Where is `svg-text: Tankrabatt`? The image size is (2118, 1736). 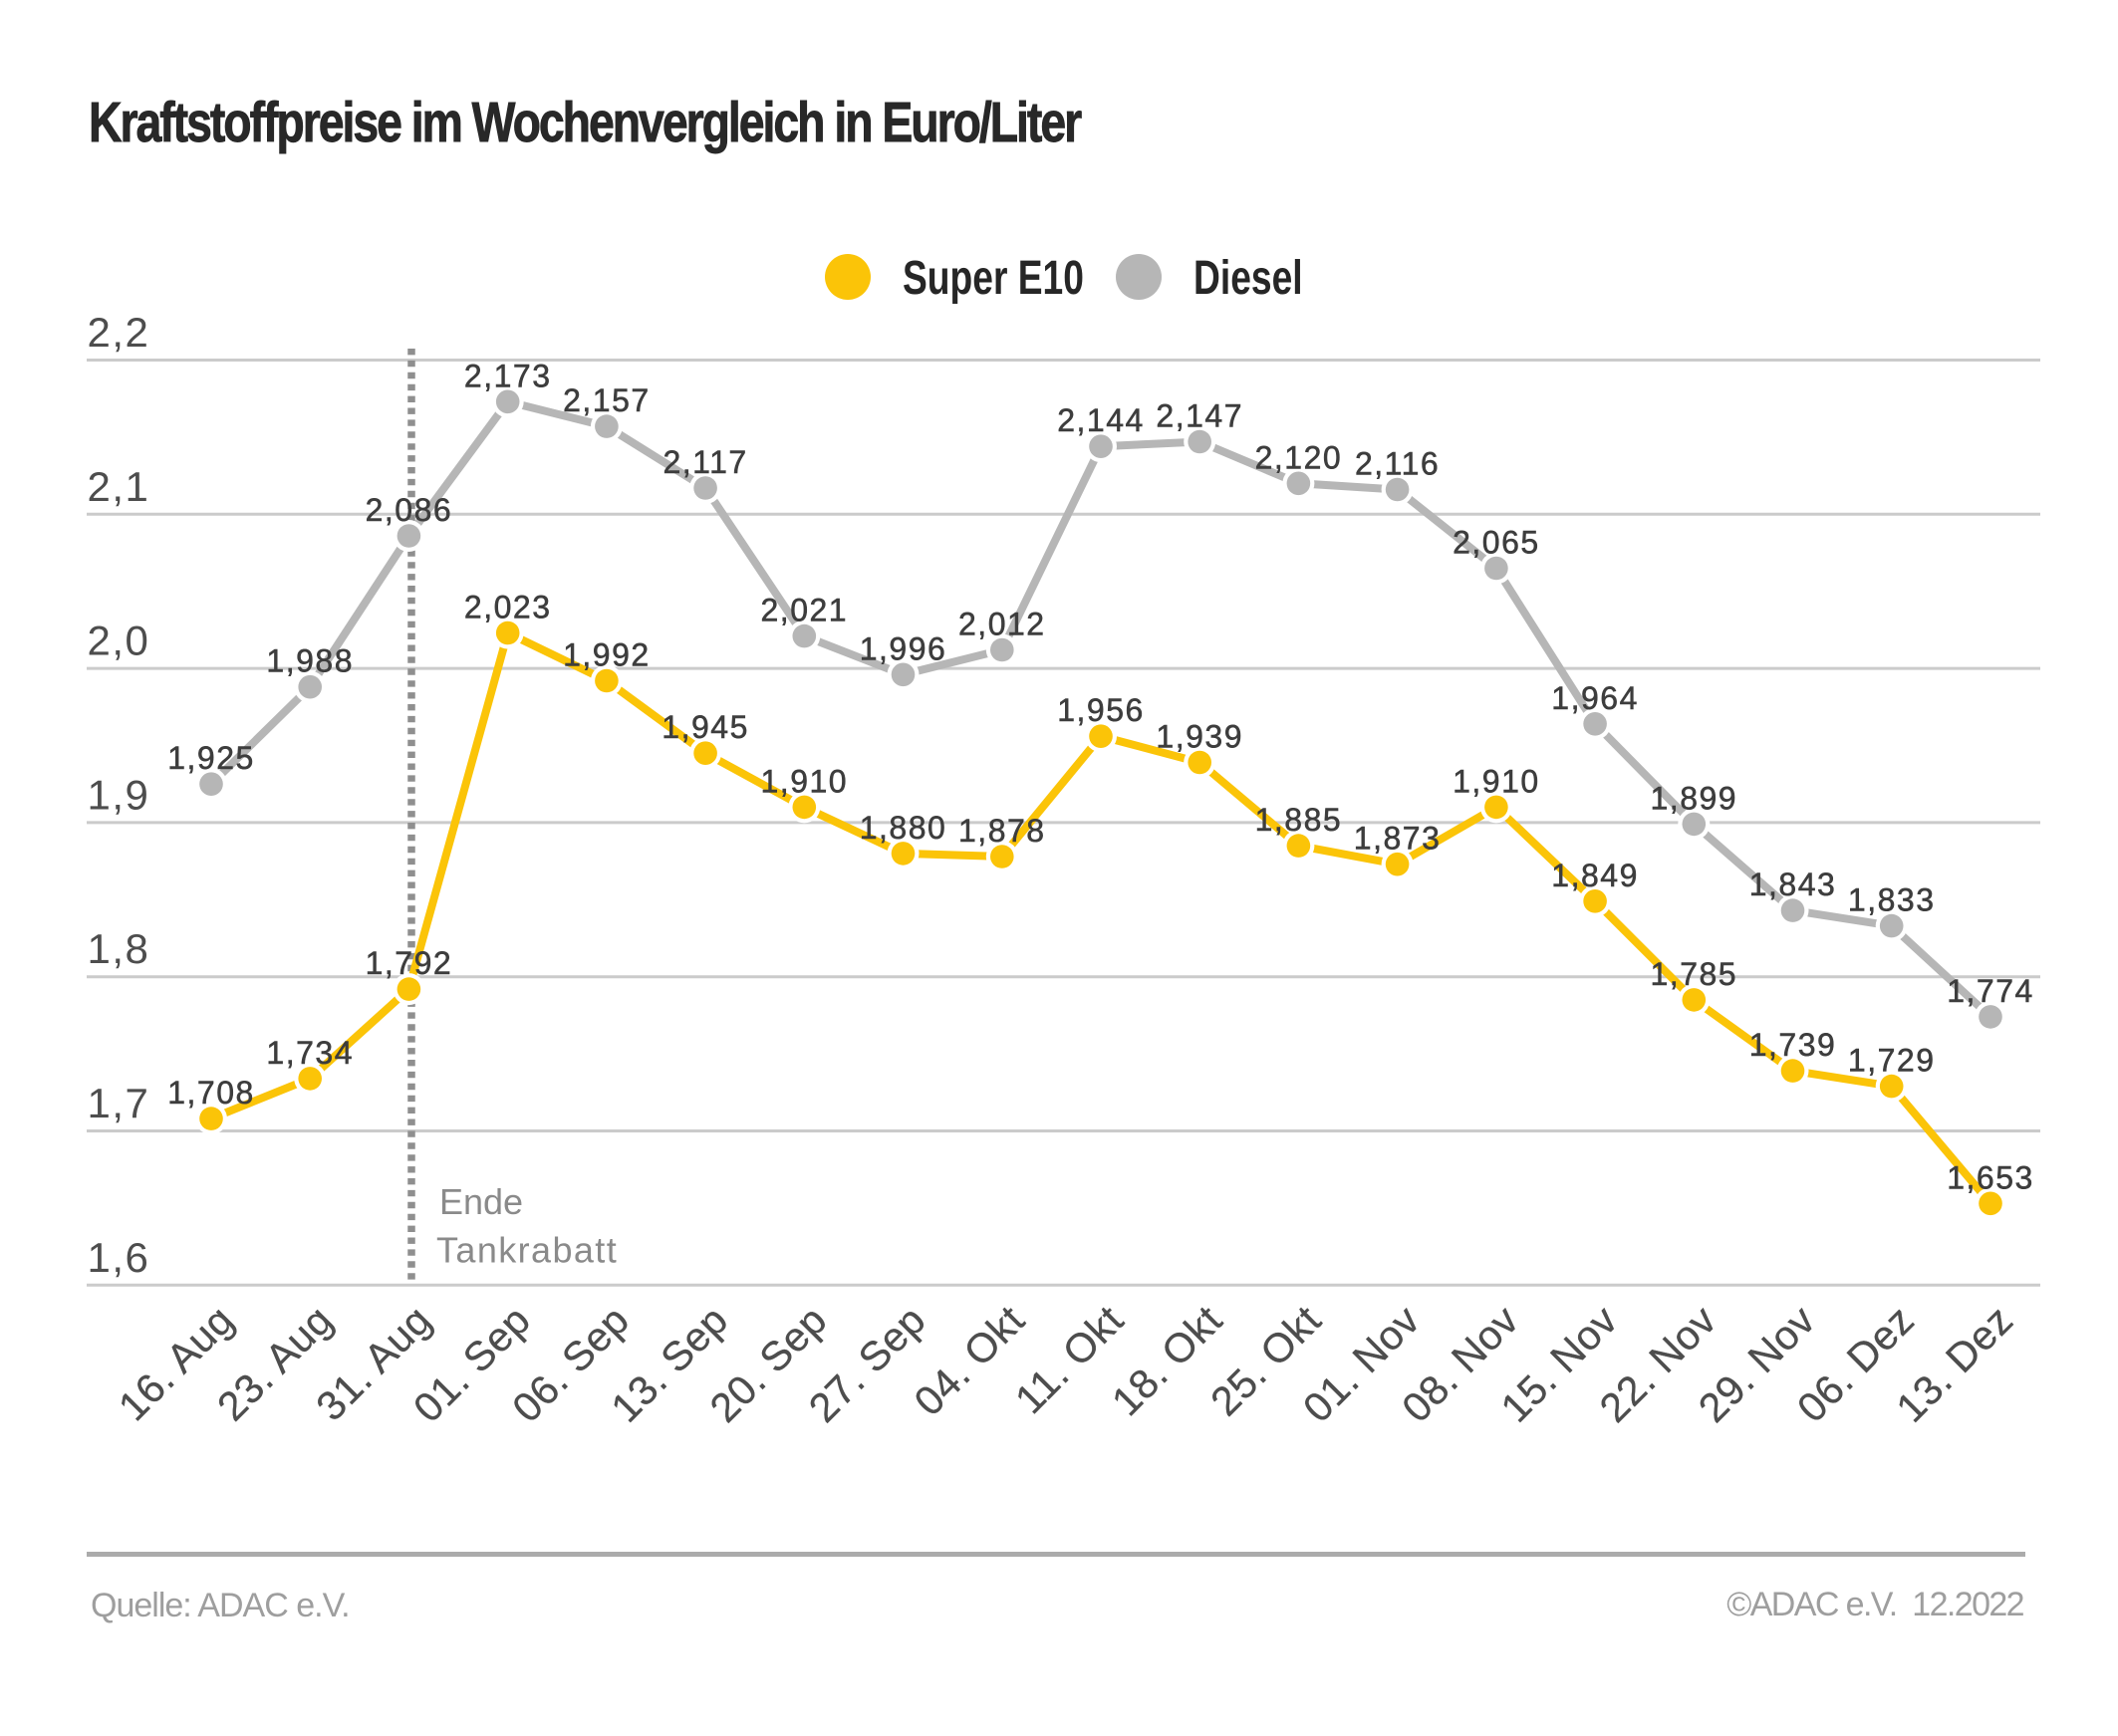
svg-text: Tankrabatt is located at coordinates (527, 1250).